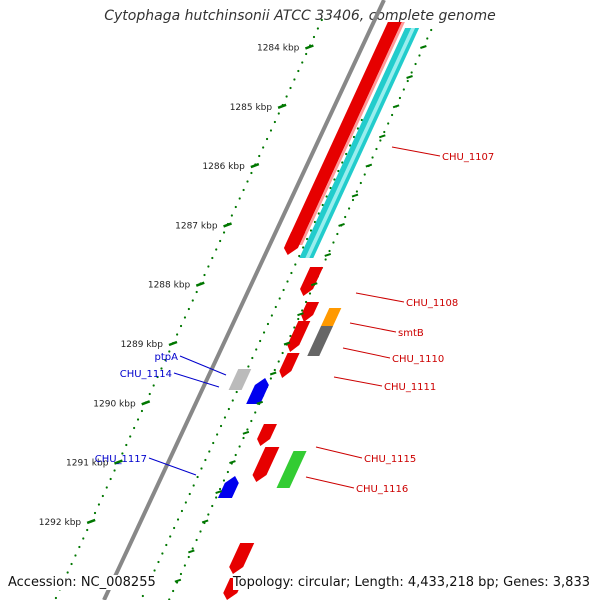 The image size is (600, 600). Describe the element at coordinates (410, 387) in the screenshot. I see `gene-label-forward: CHU_1111` at that location.